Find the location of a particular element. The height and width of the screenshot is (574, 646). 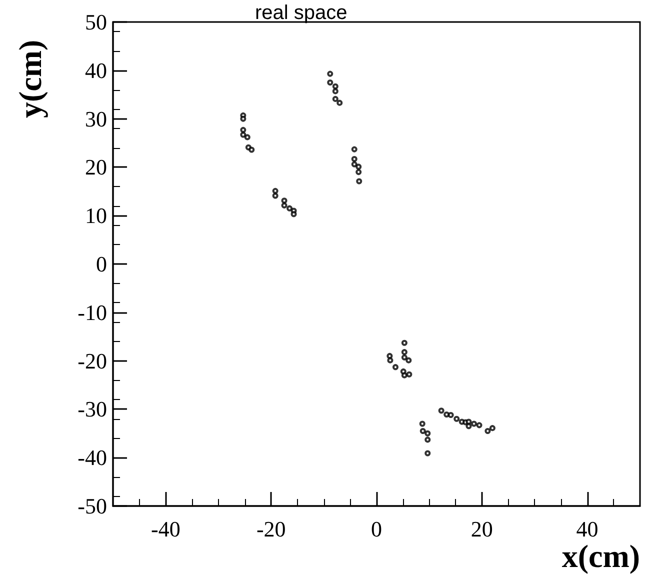

y-tick-label: 10 is located at coordinates (96, 215).